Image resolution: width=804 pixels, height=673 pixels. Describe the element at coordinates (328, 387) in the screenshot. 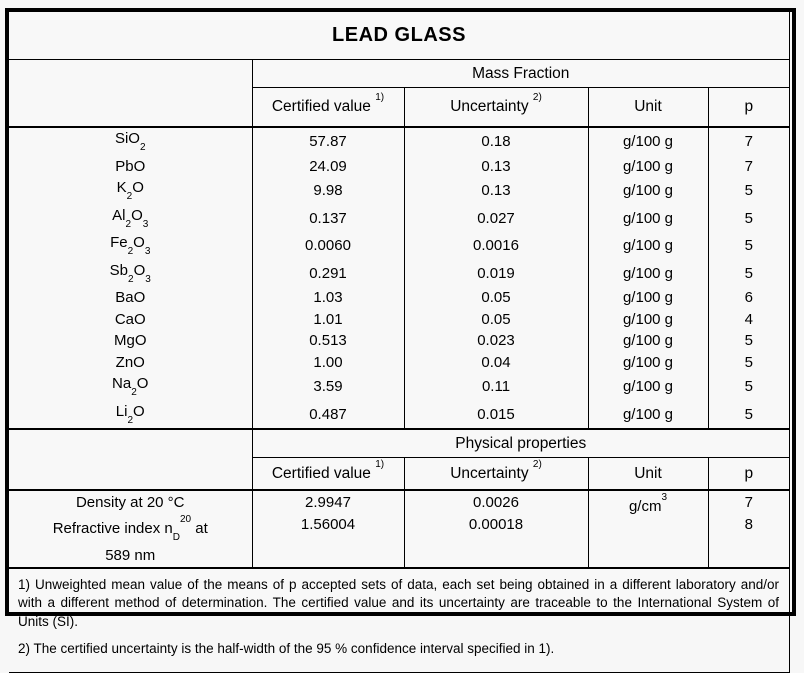

I see `certified-value-cell: 3.59` at that location.